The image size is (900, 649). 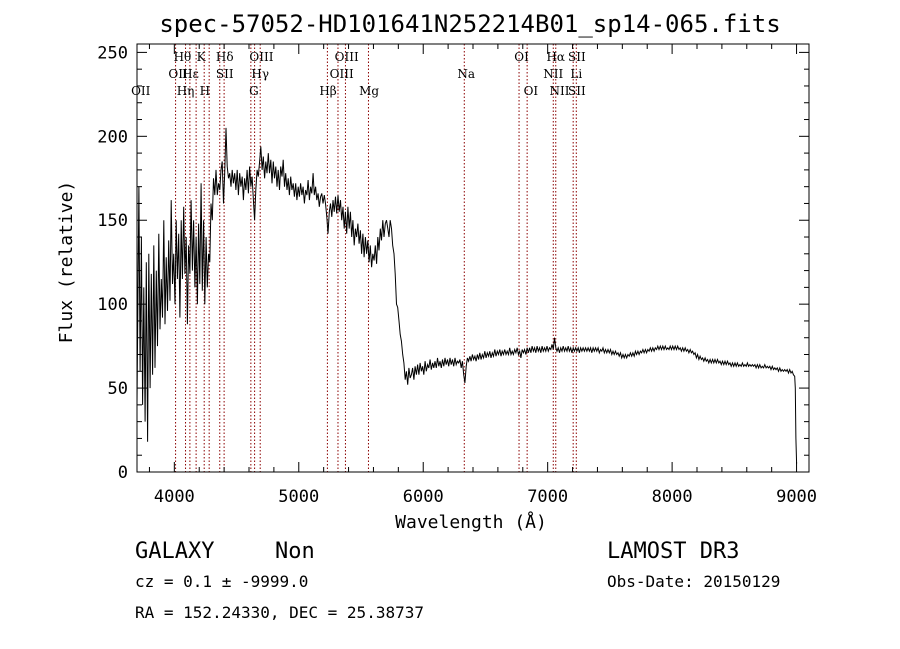 I want to click on line-label-18: OI, so click(x=531, y=91).